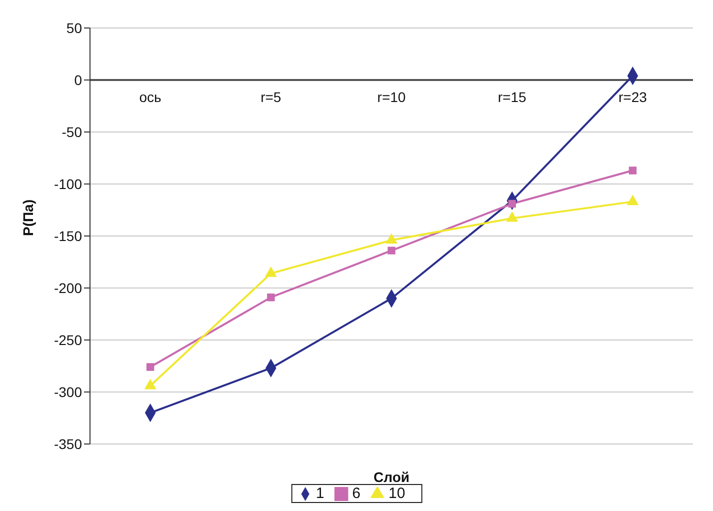 The height and width of the screenshot is (511, 713). What do you see at coordinates (633, 96) in the screenshot?
I see `x-tick-label: r=23` at bounding box center [633, 96].